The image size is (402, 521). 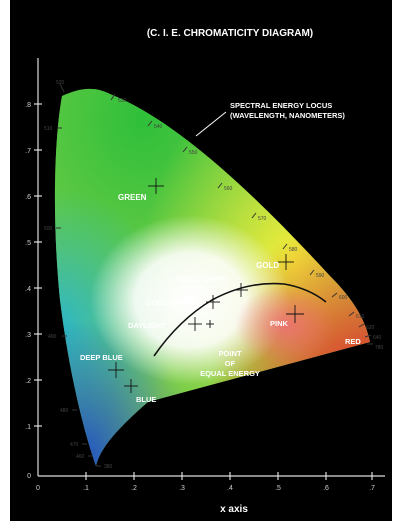 I want to click on wavelength-label: 470, so click(x=74, y=445).